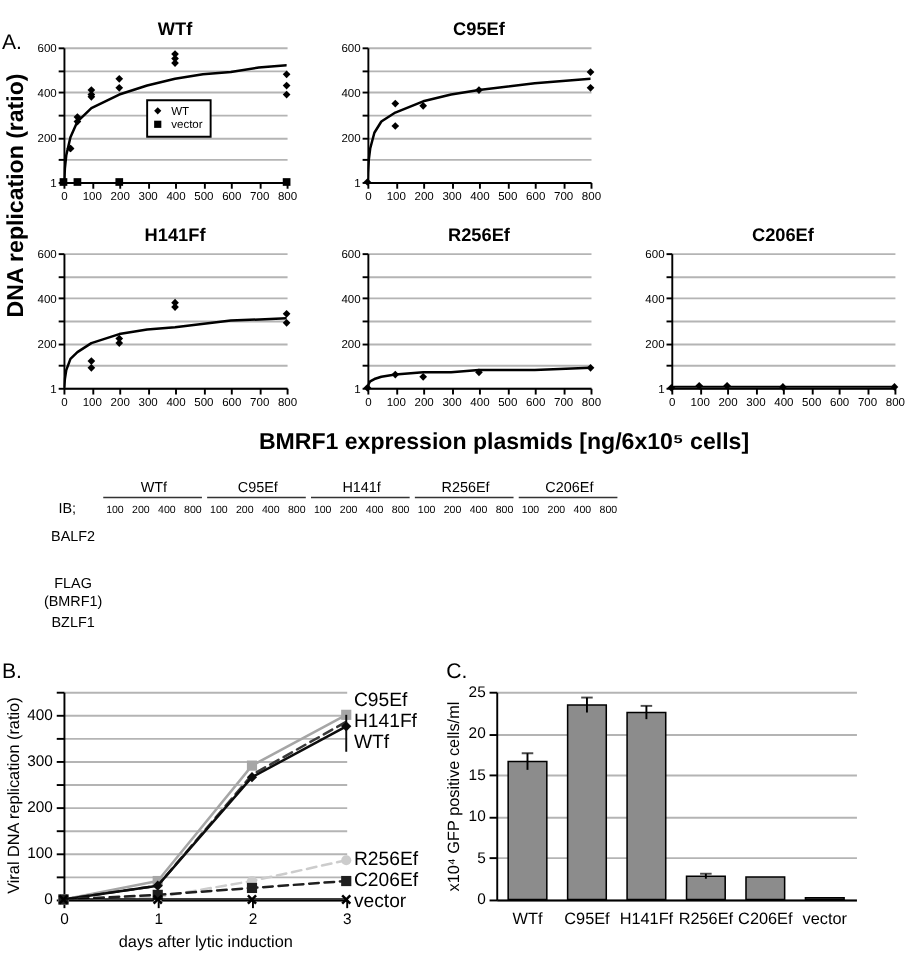 This screenshot has height=956, width=906. What do you see at coordinates (11, 672) in the screenshot?
I see `text: B.` at bounding box center [11, 672].